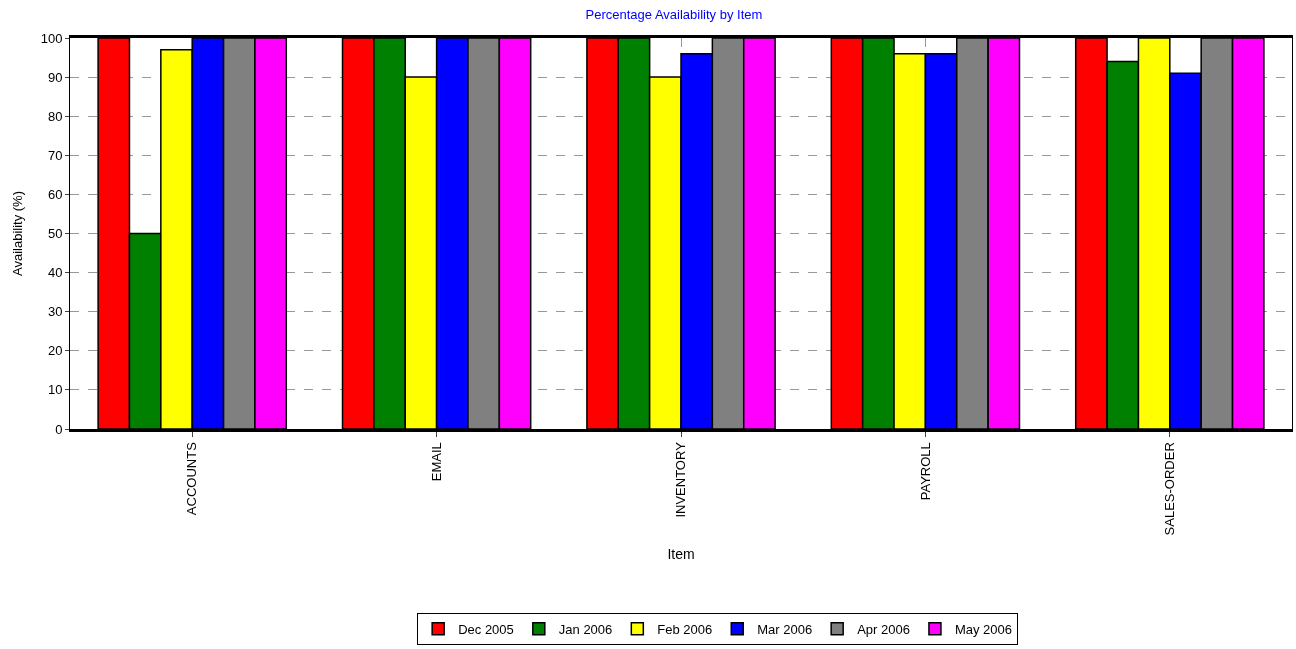 The height and width of the screenshot is (649, 1296). What do you see at coordinates (681, 479) in the screenshot?
I see `x-tick-label: INVENTORY` at bounding box center [681, 479].